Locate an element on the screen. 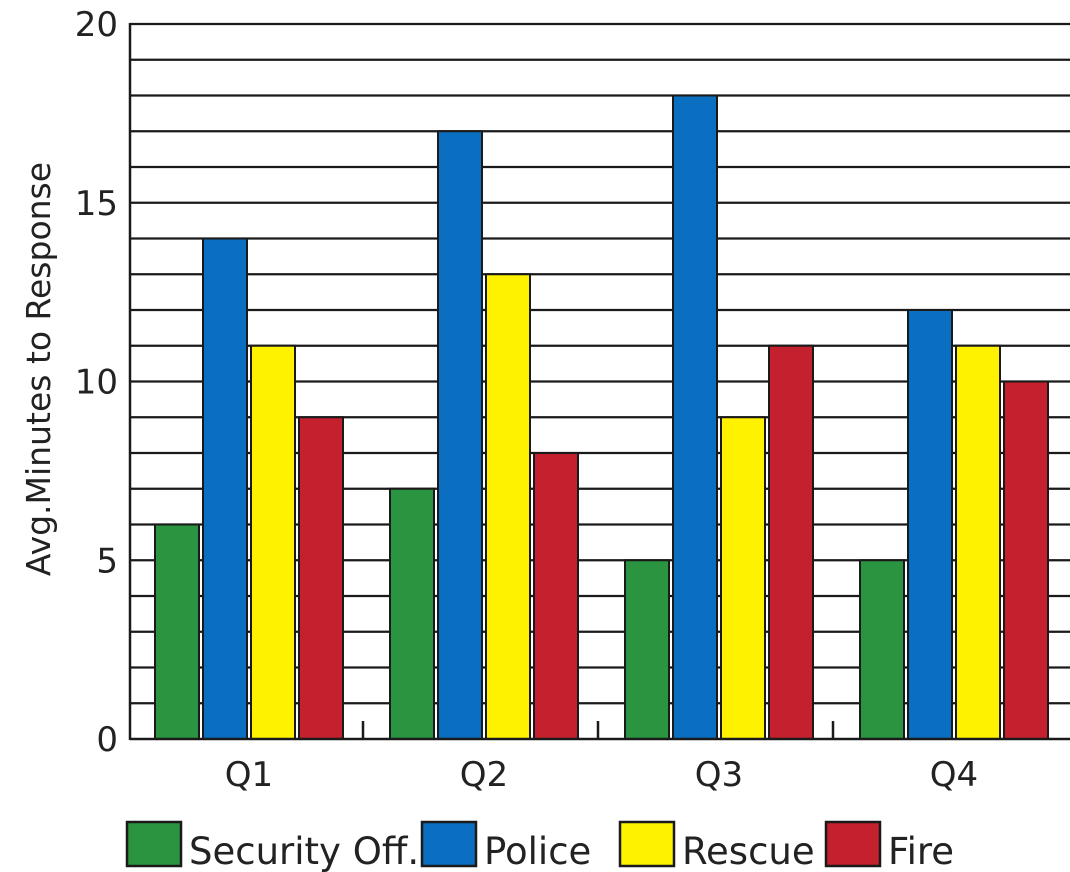  bar-rescue-q1 is located at coordinates (273, 542).